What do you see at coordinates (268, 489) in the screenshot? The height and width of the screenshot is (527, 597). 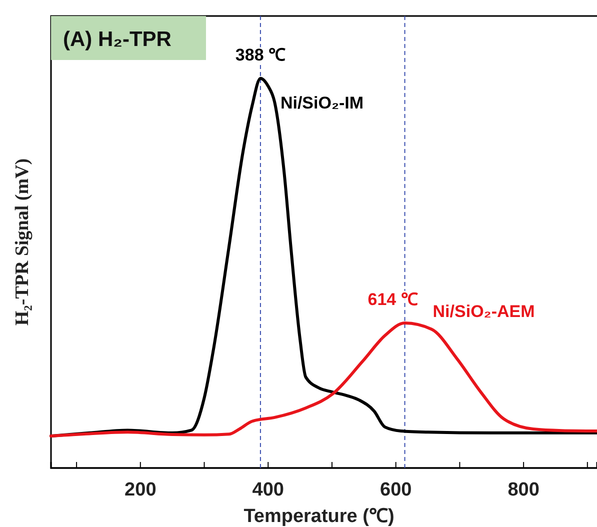 I see `x-tick-label: 400` at bounding box center [268, 489].